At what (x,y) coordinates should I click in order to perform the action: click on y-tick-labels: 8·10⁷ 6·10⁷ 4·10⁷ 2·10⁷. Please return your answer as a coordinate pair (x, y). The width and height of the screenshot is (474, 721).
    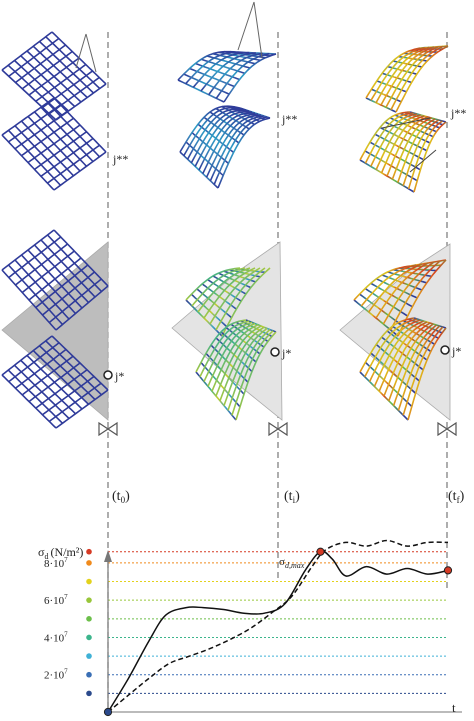
    Looking at the image, I should click on (56, 619).